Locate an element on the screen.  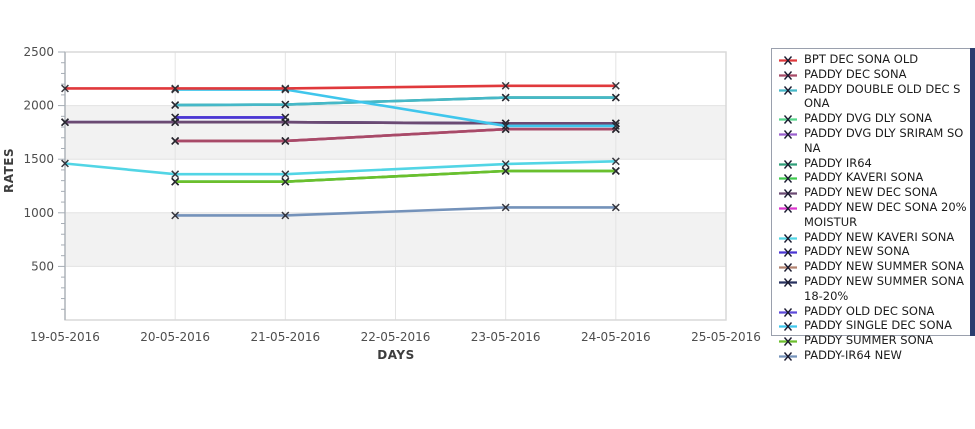
legend-label: PADDY DVG DLY SONA is located at coordinates (868, 118).